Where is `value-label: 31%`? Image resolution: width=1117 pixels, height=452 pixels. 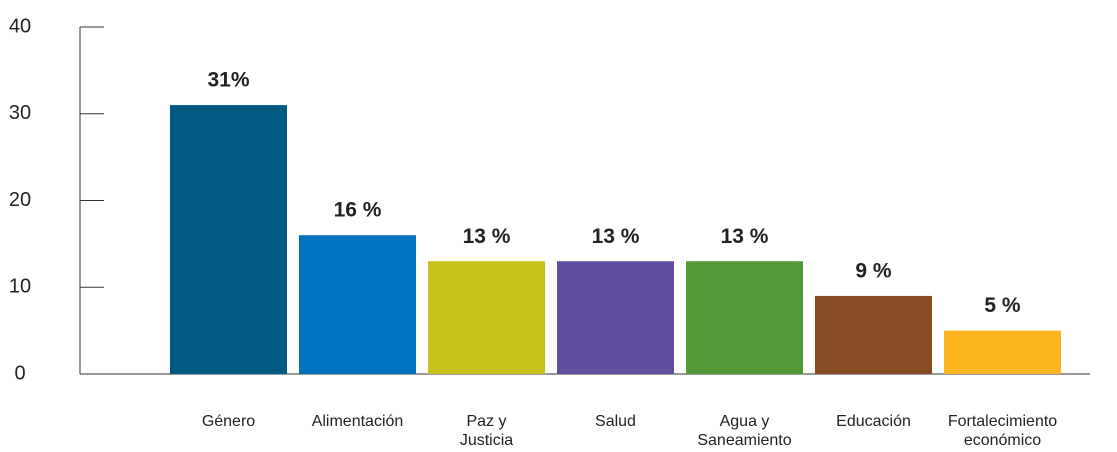 value-label: 31% is located at coordinates (228, 80).